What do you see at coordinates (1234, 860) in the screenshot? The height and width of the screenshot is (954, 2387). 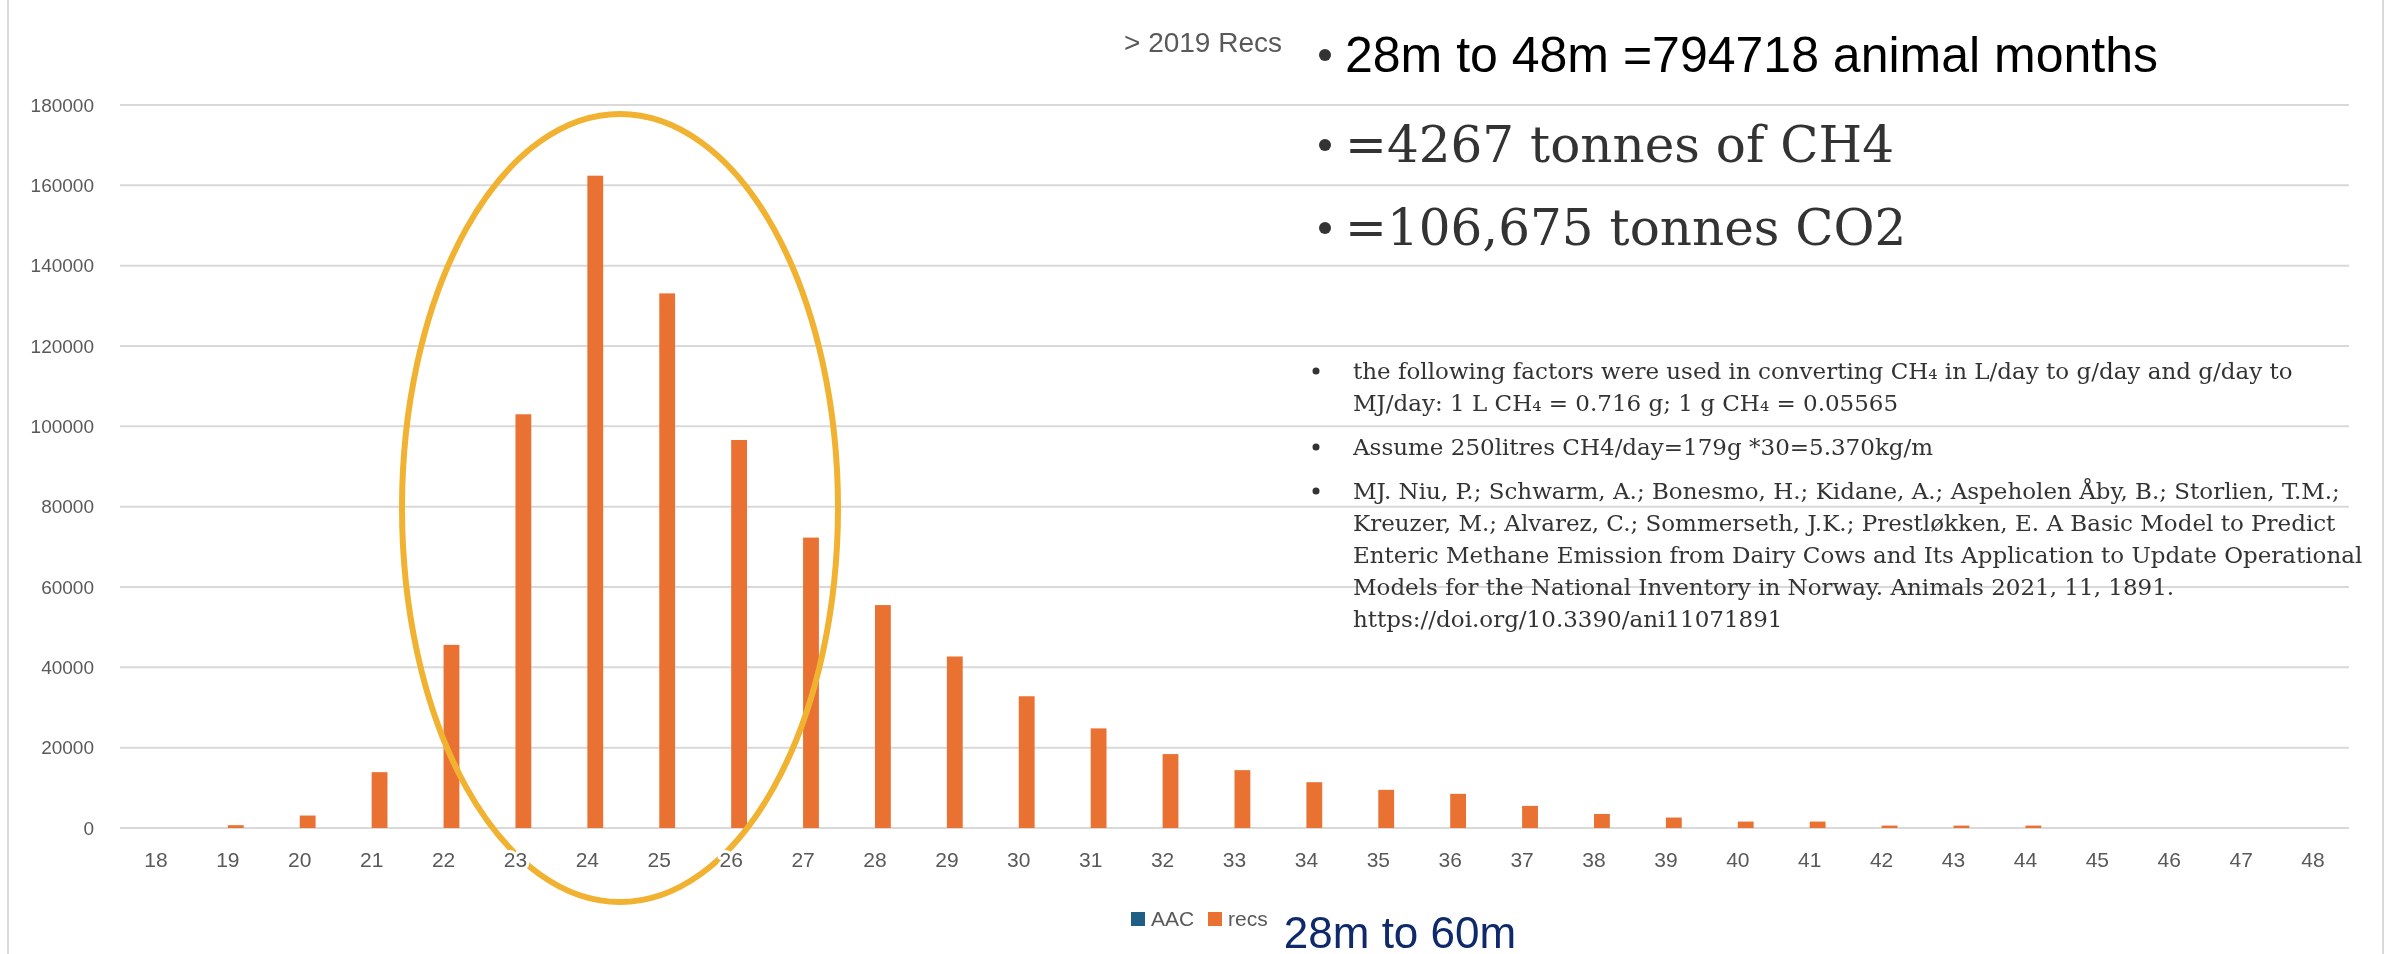 I see `x-tick-label: 33` at bounding box center [1234, 860].